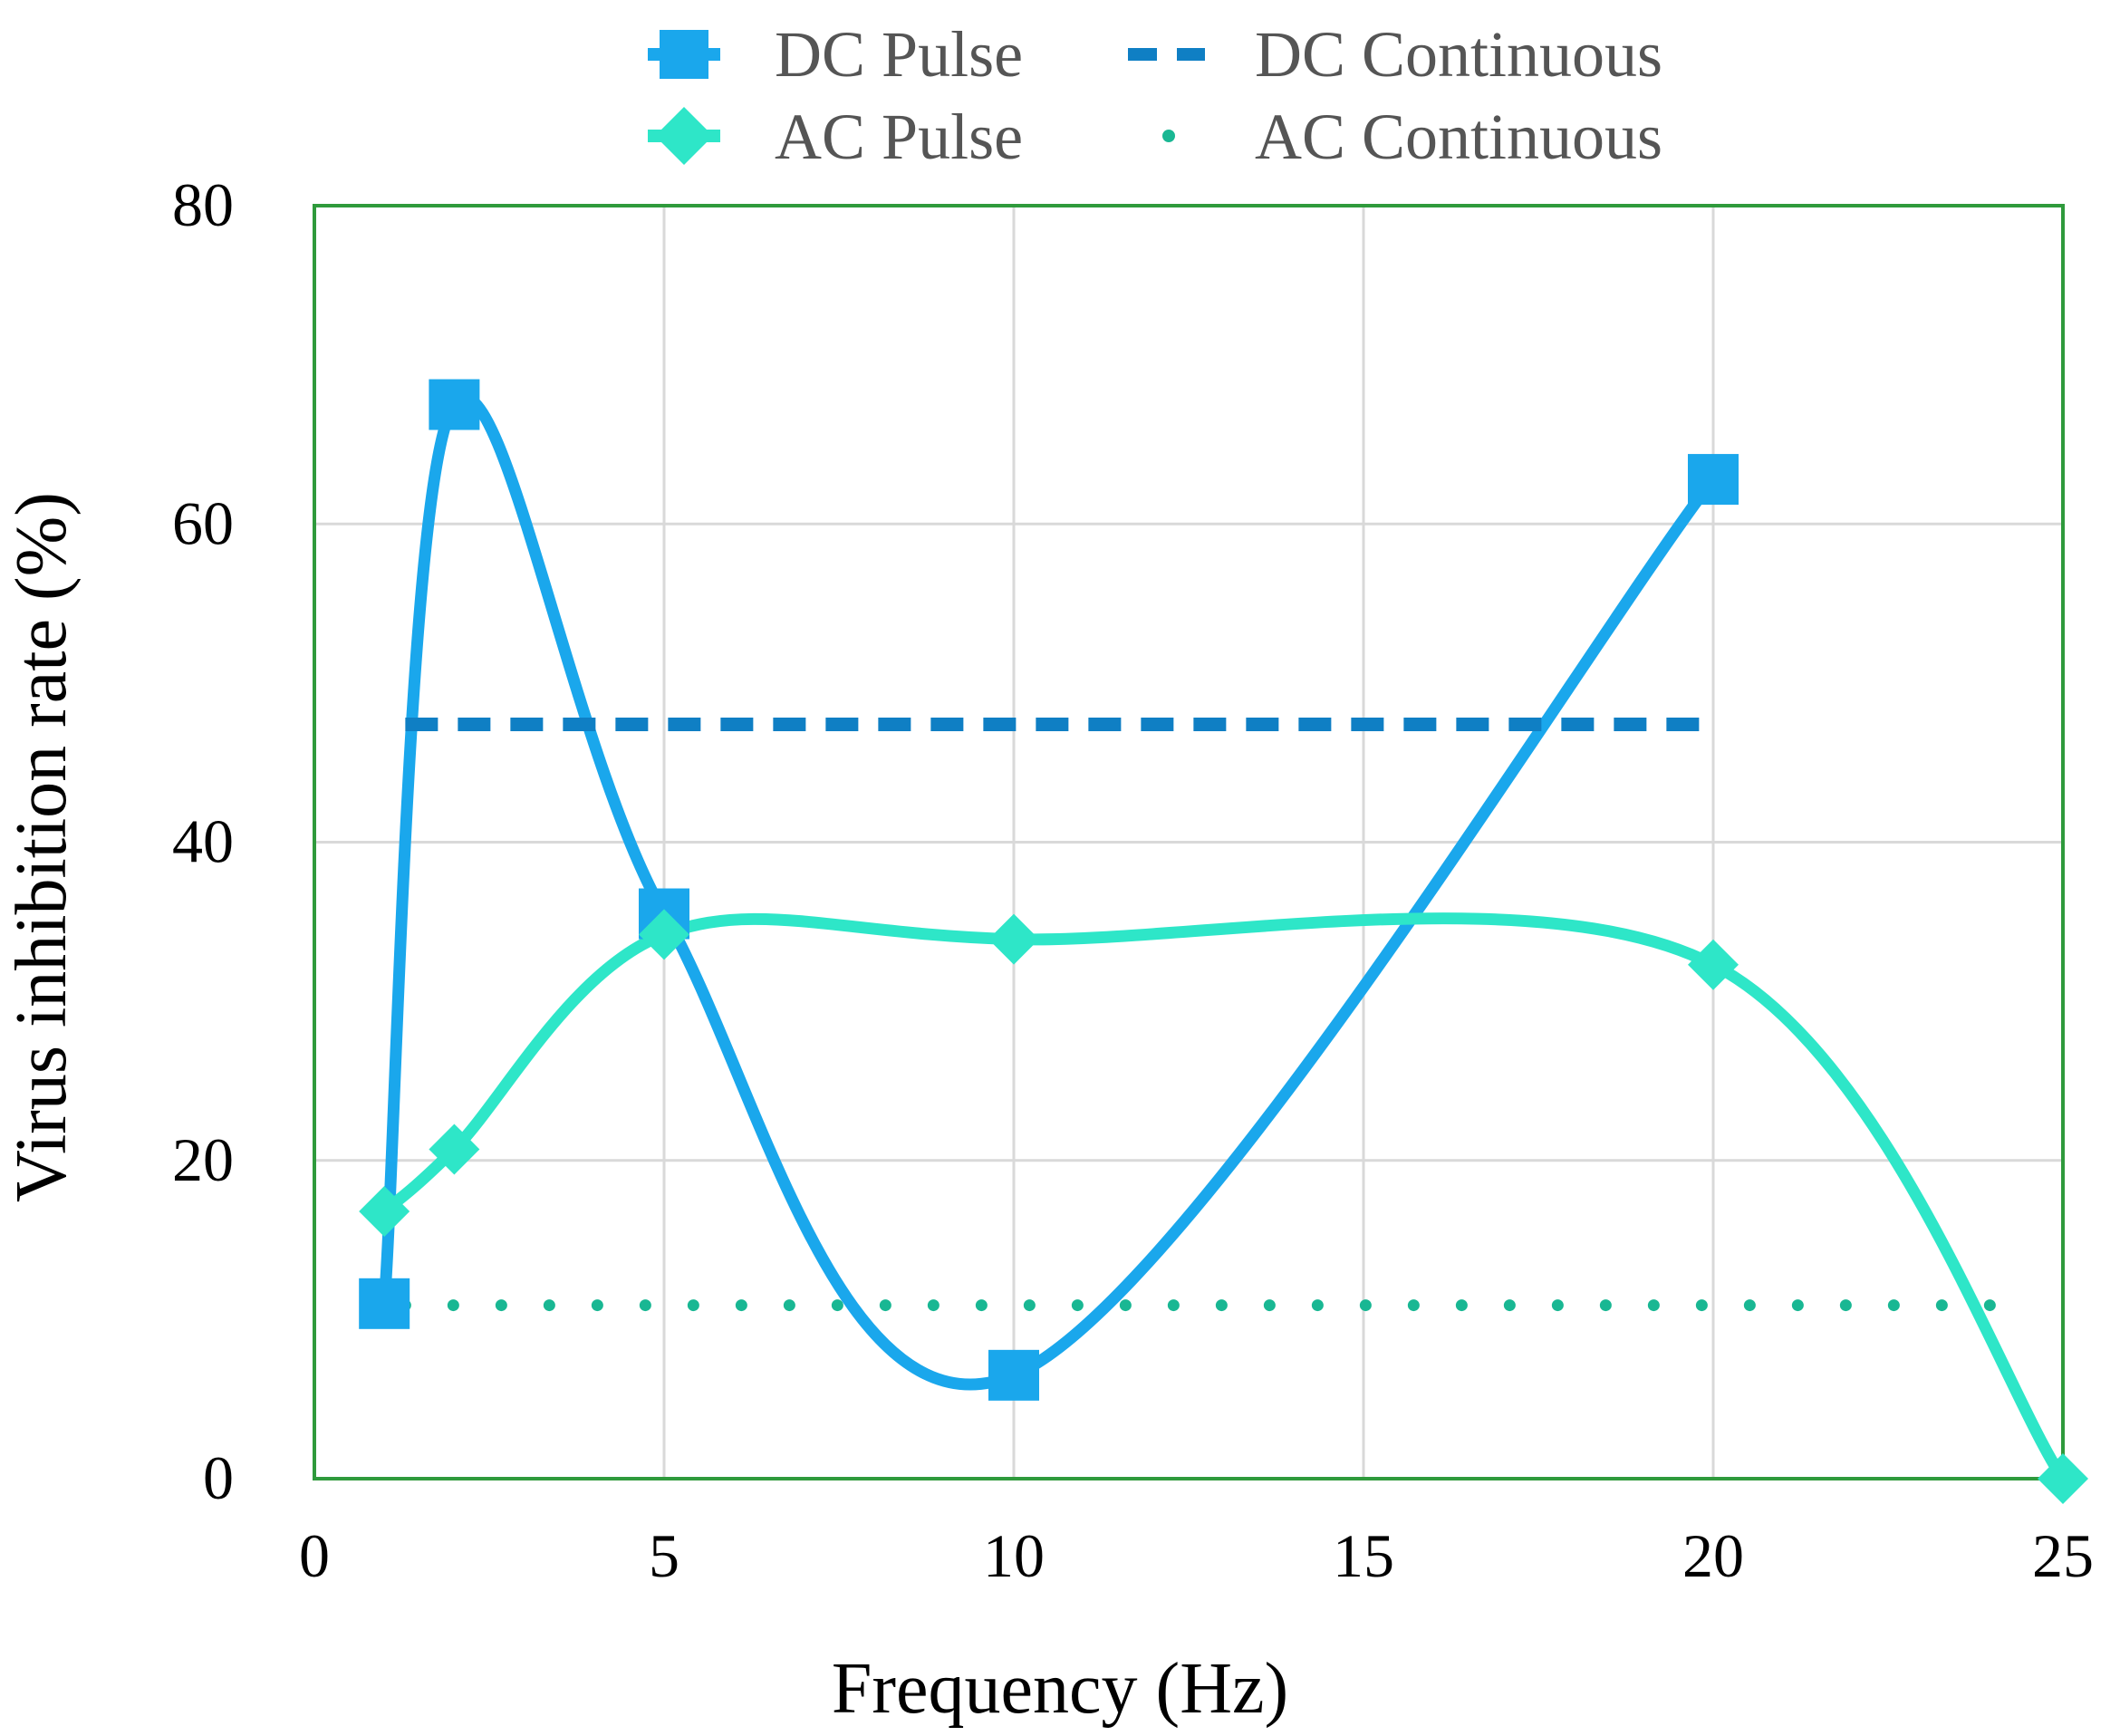 The height and width of the screenshot is (1736, 2120). Describe the element at coordinates (899, 137) in the screenshot. I see `legend-label-ac-pulse: AC Pulse` at that location.